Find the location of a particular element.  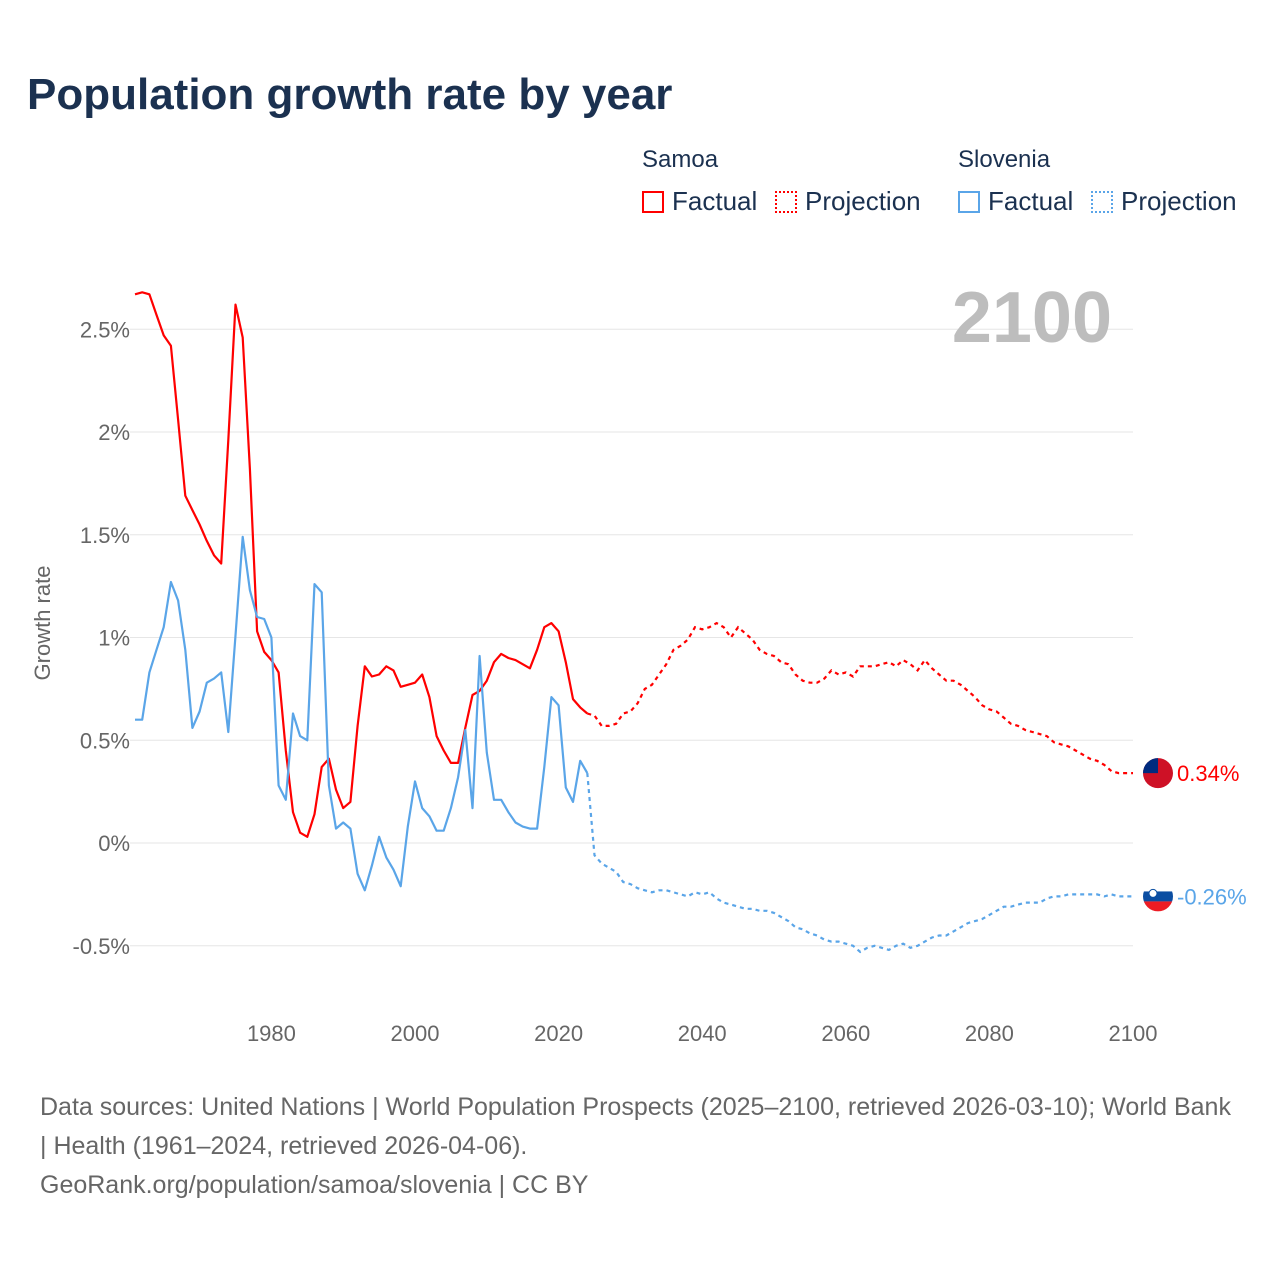

slovenia-factual-line is located at coordinates (362, 713).